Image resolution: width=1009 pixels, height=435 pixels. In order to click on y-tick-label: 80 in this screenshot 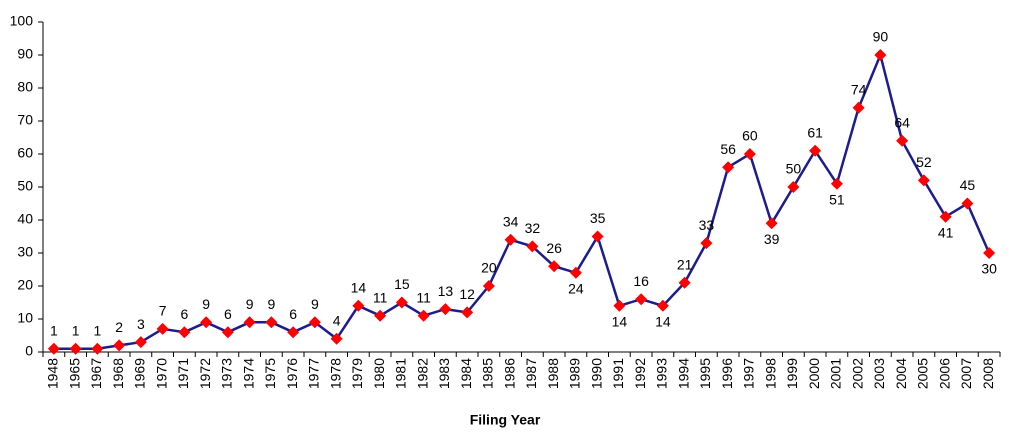, I will do `click(25, 87)`.